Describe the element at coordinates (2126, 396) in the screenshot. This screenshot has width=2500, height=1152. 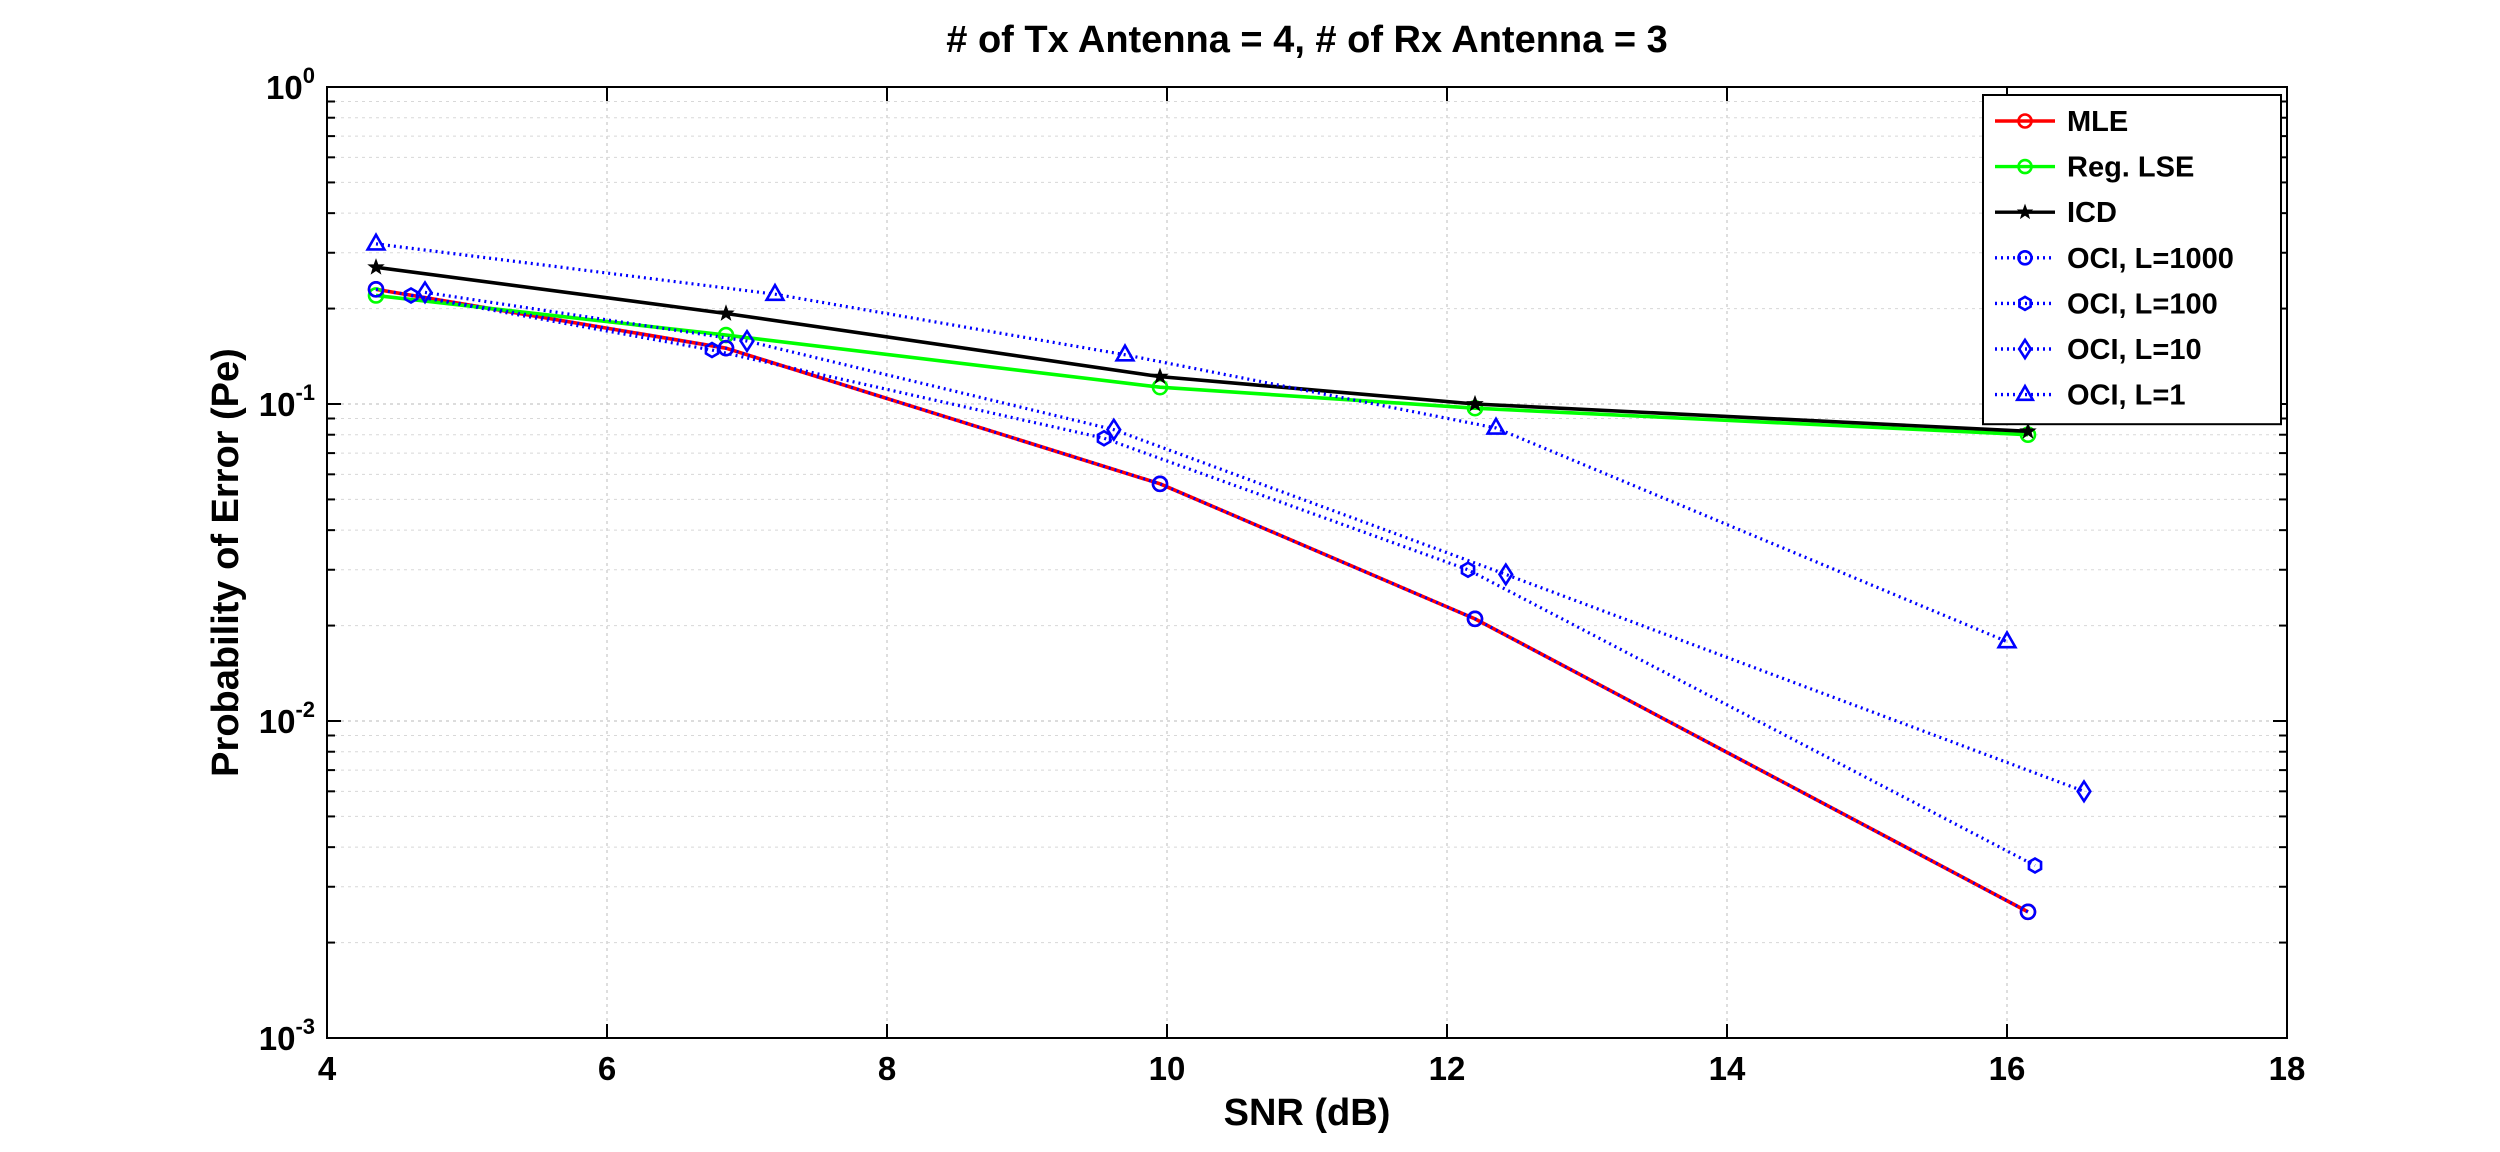
I see `legend-label-oci-l-1: OCI, L=1` at that location.